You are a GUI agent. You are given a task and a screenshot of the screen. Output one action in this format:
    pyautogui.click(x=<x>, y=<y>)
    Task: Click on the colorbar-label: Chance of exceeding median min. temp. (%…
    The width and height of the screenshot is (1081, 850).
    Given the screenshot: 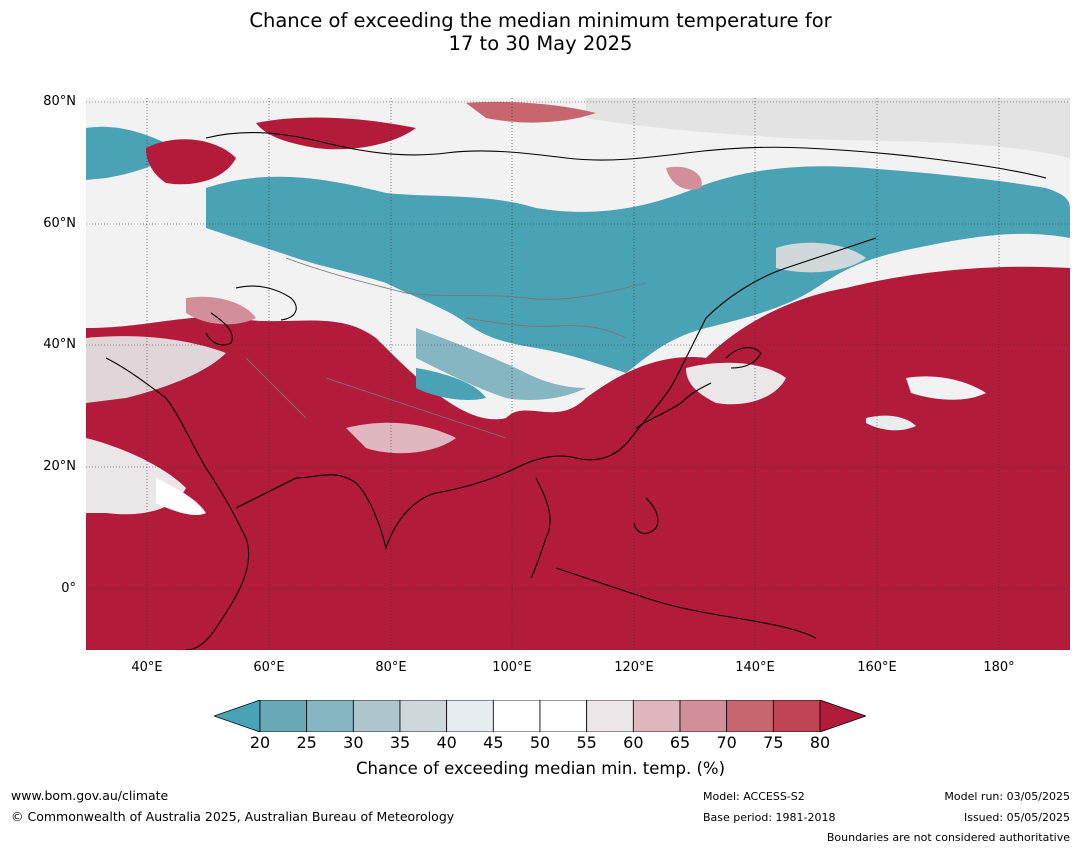 What is the action you would take?
    pyautogui.click(x=540, y=768)
    